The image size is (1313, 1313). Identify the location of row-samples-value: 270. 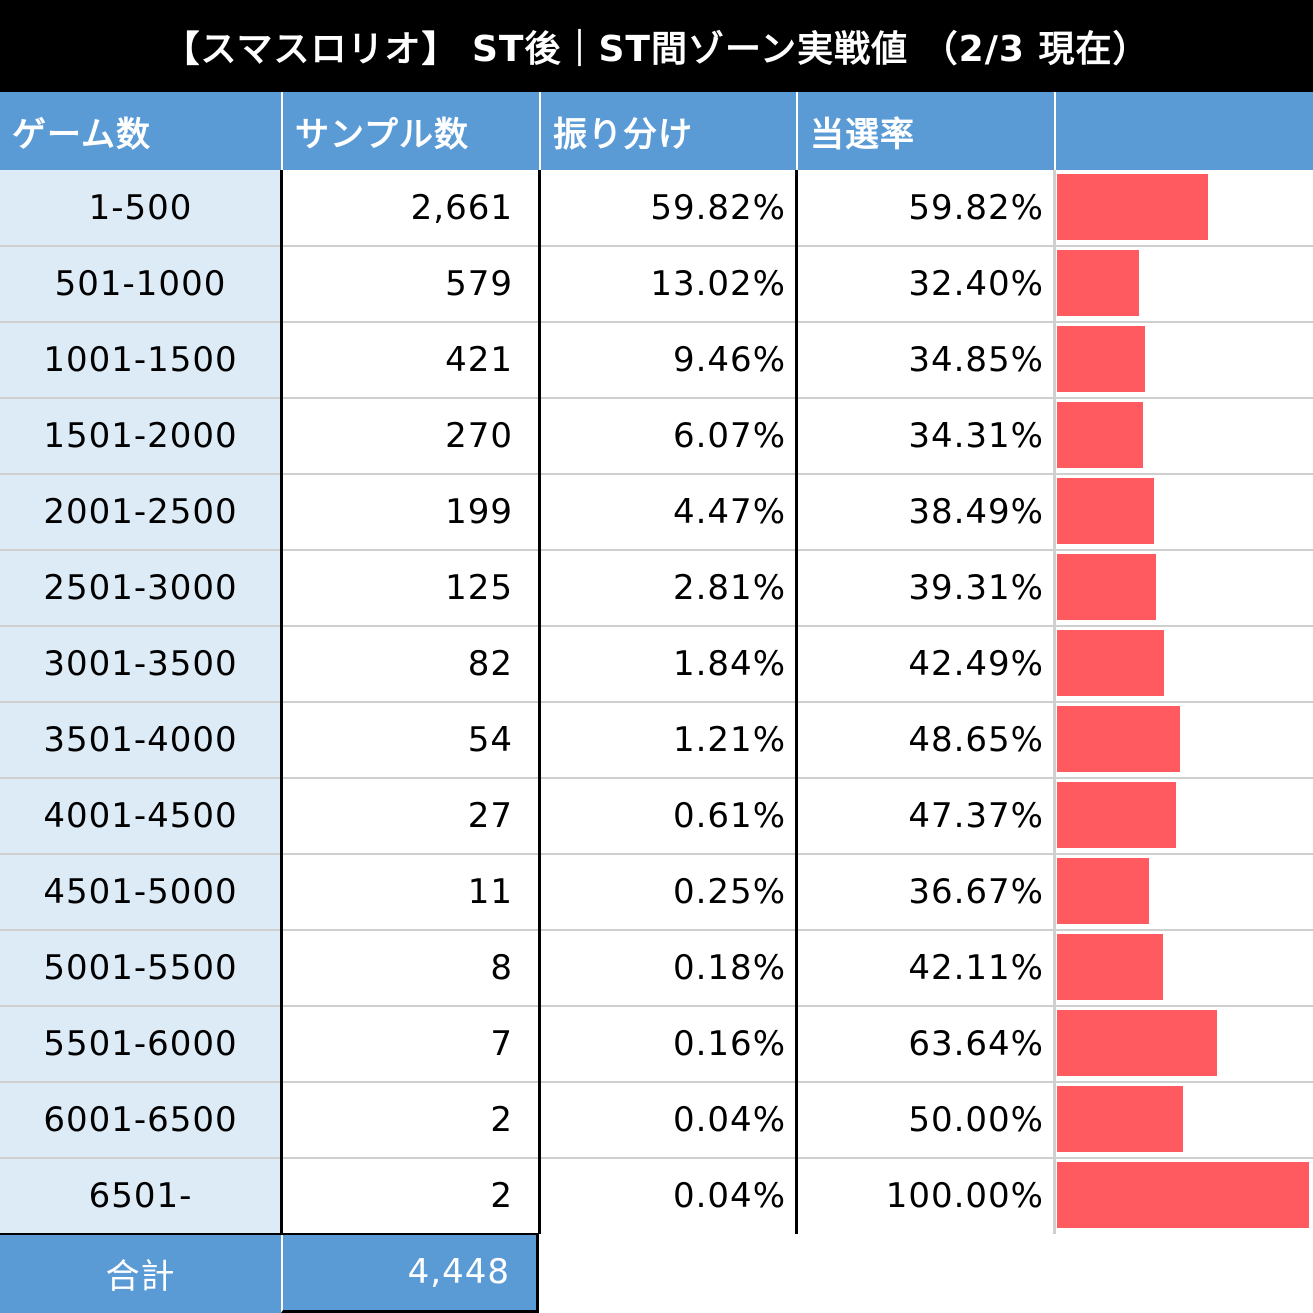
(479, 436).